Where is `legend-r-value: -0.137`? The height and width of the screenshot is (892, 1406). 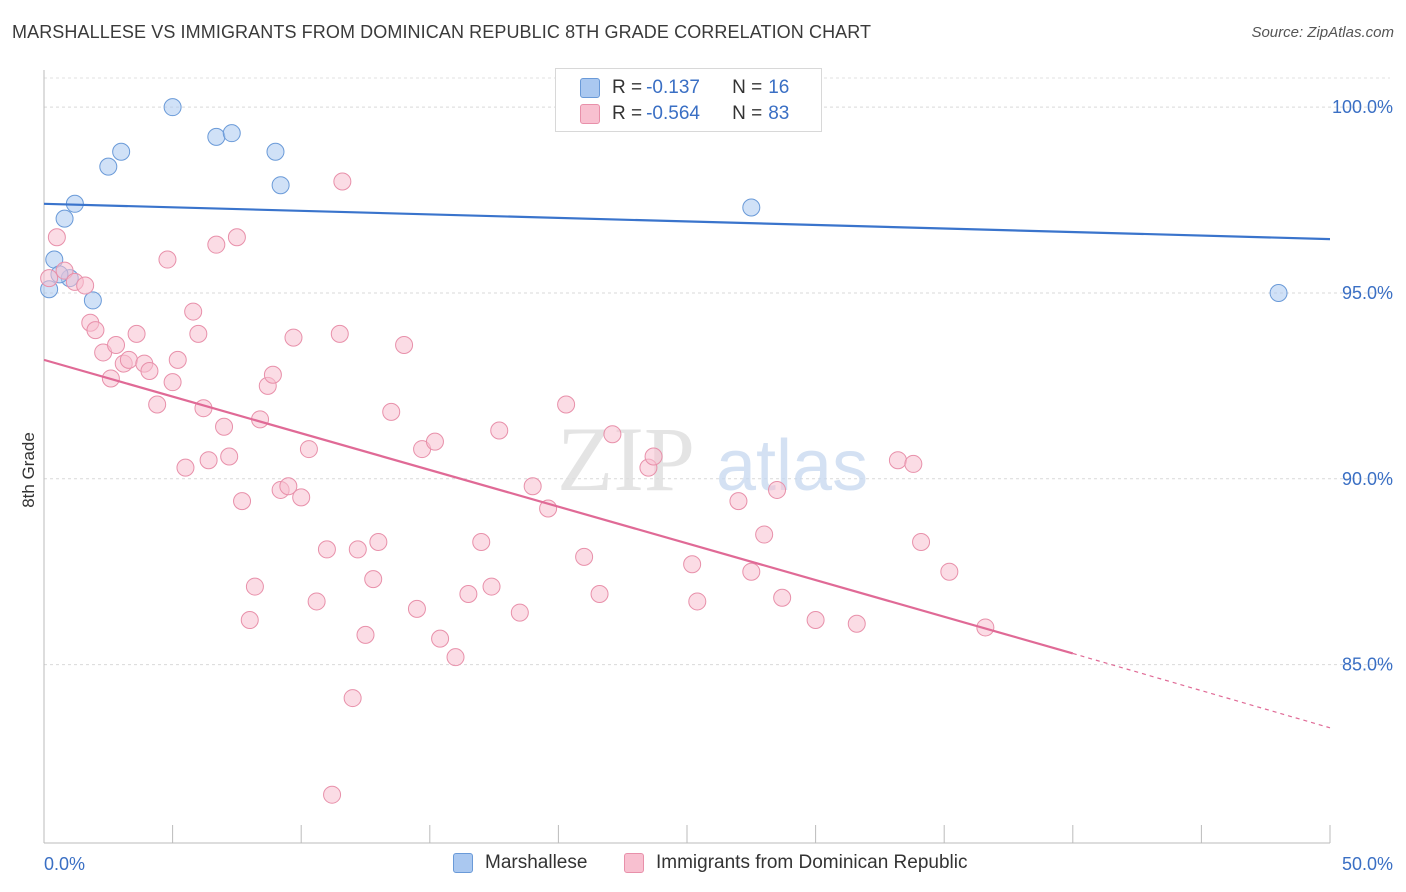
legend-r-value: -0.137 is located at coordinates (673, 87).